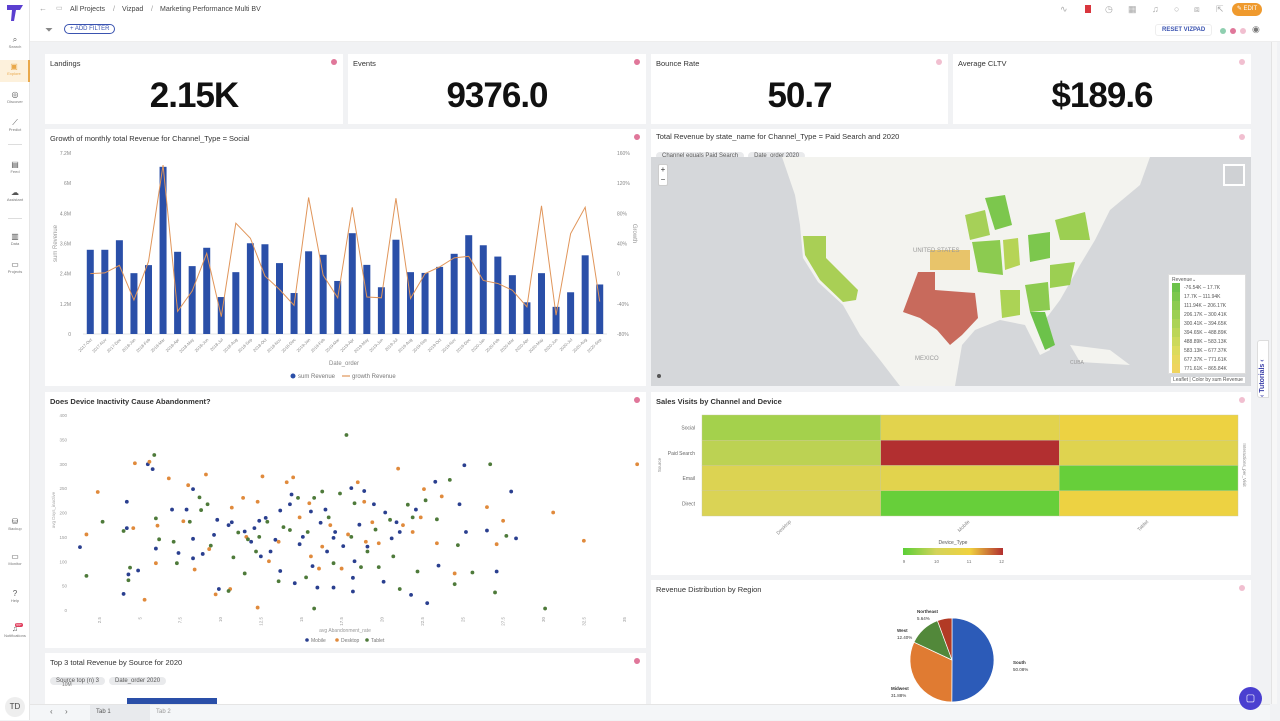 The width and height of the screenshot is (1280, 721). What do you see at coordinates (1220, 9) in the screenshot?
I see `export-icon: ⇱` at bounding box center [1220, 9].